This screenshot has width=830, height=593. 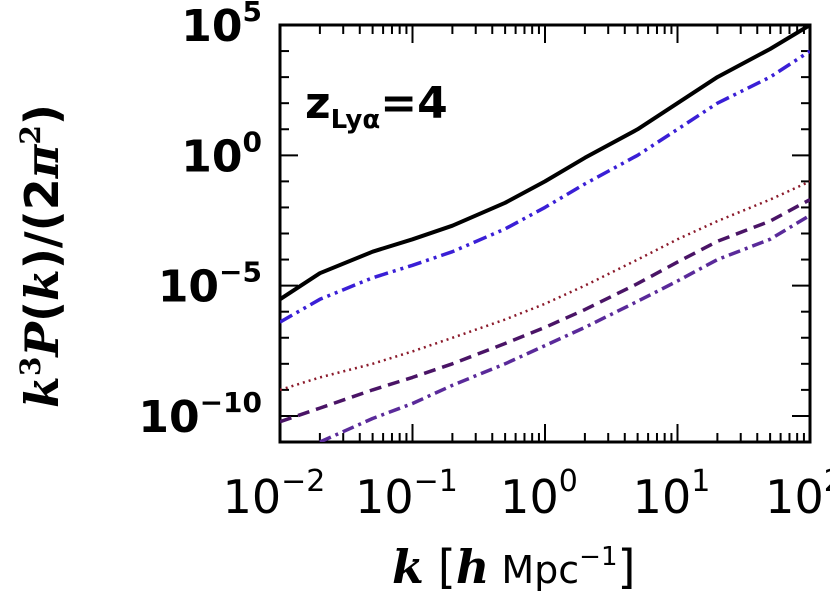 I want to click on x-tick-label: 10², so click(x=797, y=494).